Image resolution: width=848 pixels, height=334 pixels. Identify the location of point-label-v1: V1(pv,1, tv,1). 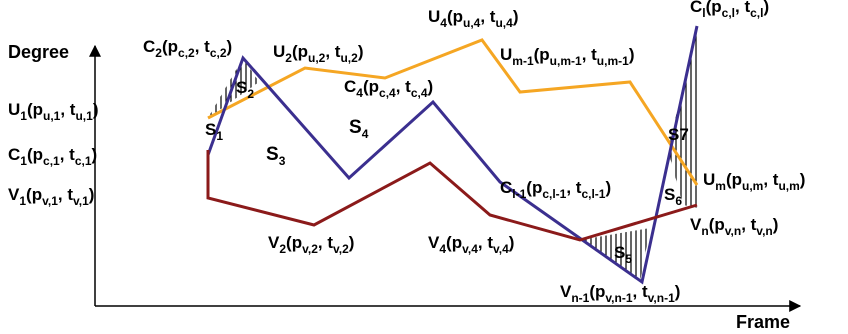
(51, 196).